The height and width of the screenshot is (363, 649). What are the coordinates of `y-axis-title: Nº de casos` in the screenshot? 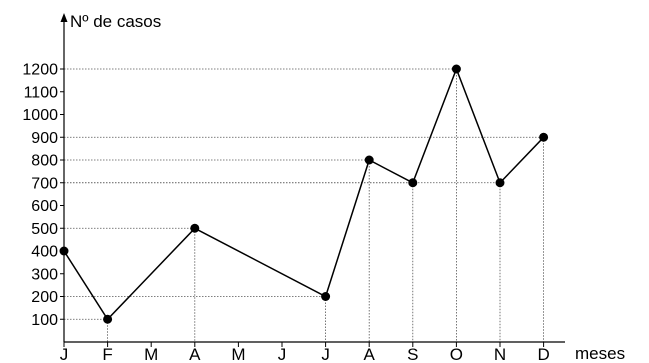 It's located at (115, 21).